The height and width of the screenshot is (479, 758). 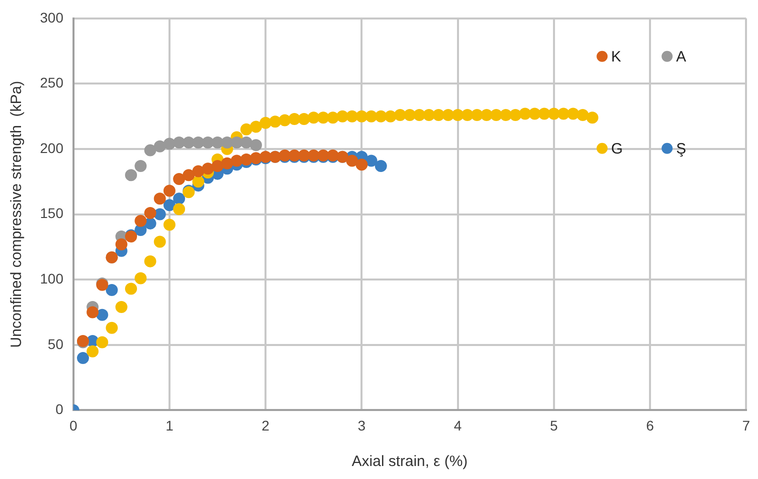 I want to click on x-tick-label: 0, so click(x=73, y=425).